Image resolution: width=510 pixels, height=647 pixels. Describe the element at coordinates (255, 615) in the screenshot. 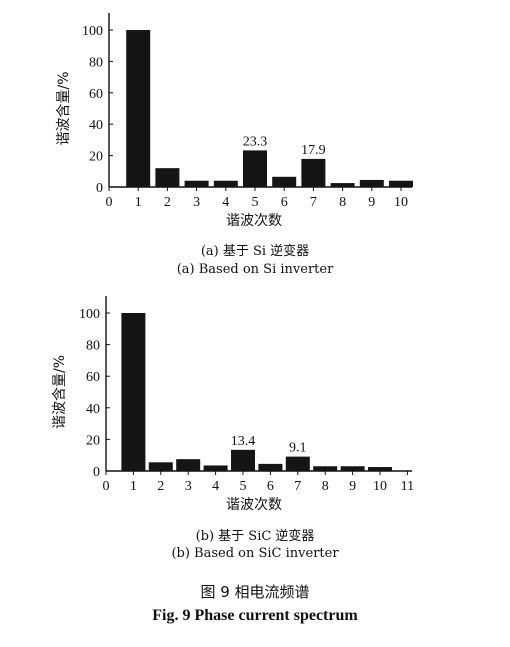

I see `figure-caption-en: Fig. 9 Phase current spectrum` at that location.